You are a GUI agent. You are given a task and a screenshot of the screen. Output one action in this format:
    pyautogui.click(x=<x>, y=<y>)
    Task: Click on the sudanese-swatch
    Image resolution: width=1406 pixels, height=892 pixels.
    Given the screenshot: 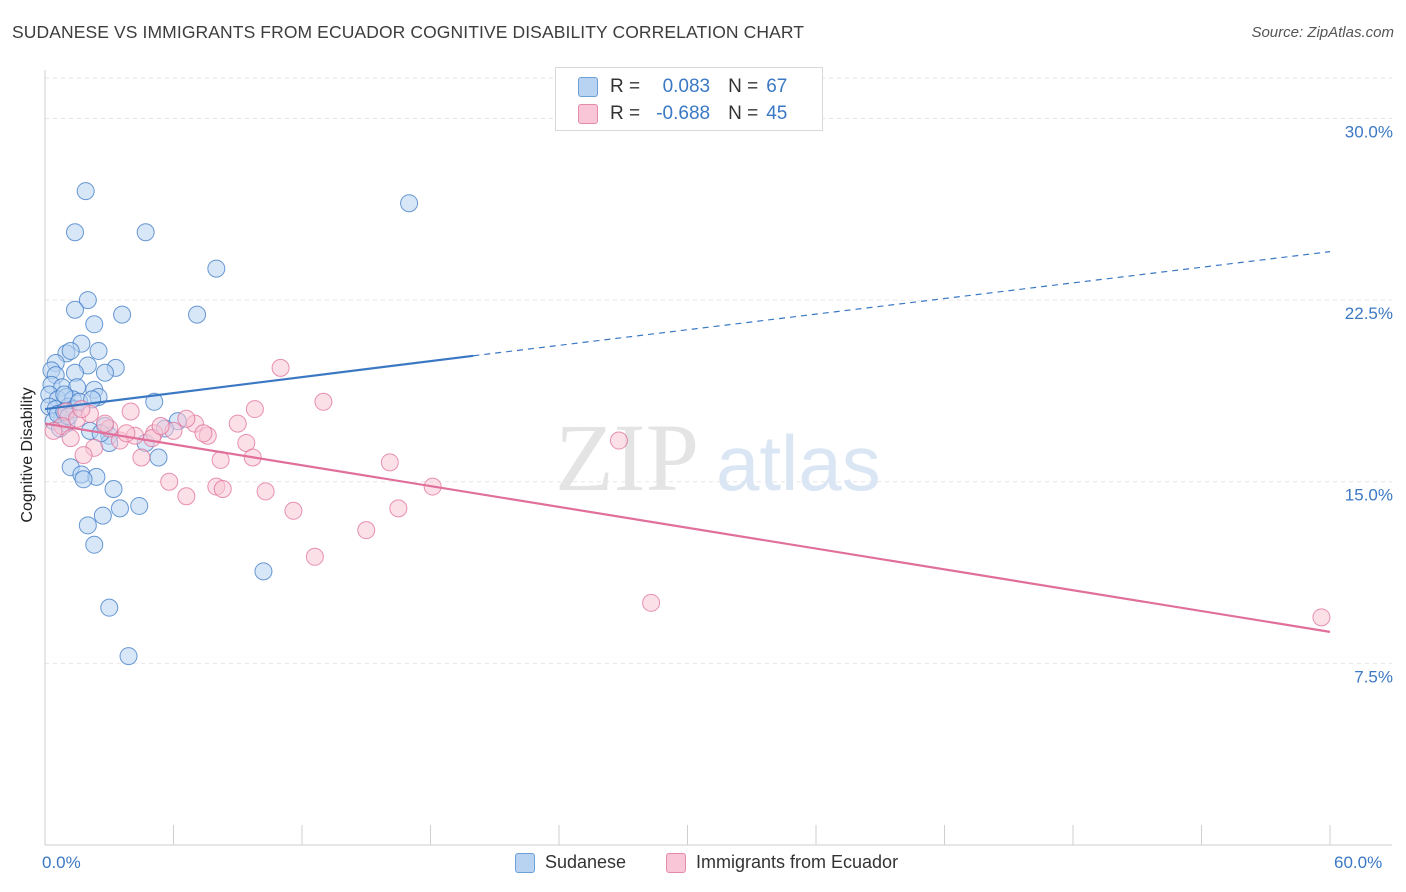 What is the action you would take?
    pyautogui.click(x=588, y=87)
    